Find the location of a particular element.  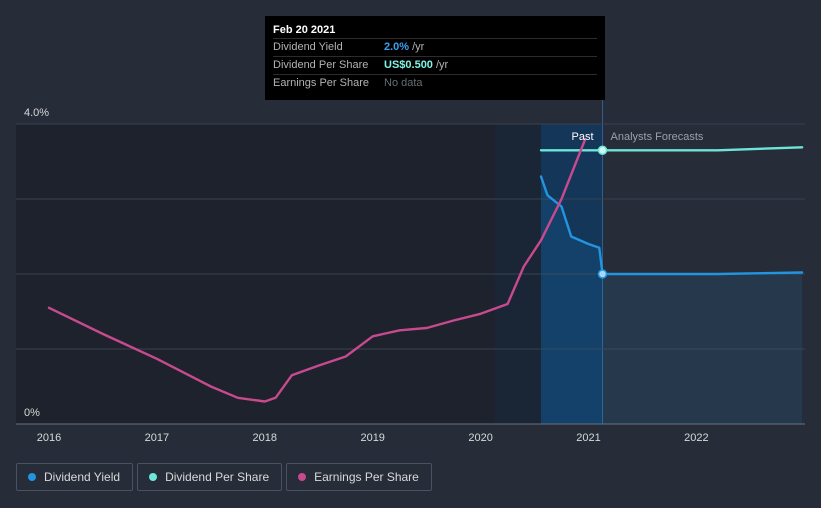

x-tick-label: 2021 is located at coordinates (588, 438).